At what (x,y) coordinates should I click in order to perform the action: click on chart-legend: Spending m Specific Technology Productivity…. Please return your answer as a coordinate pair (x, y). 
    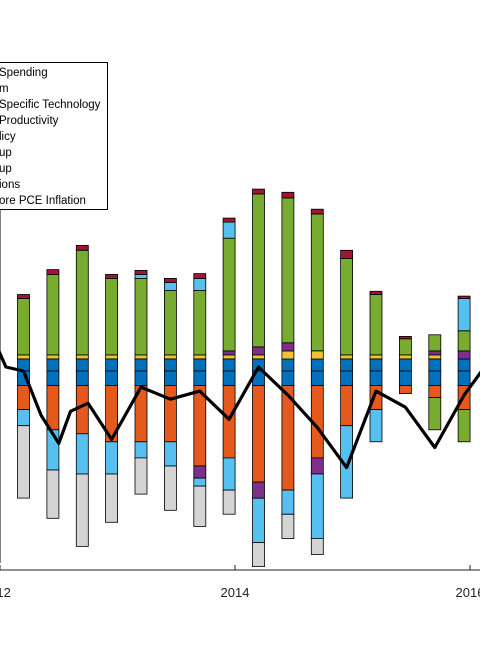
    Looking at the image, I should click on (54, 136).